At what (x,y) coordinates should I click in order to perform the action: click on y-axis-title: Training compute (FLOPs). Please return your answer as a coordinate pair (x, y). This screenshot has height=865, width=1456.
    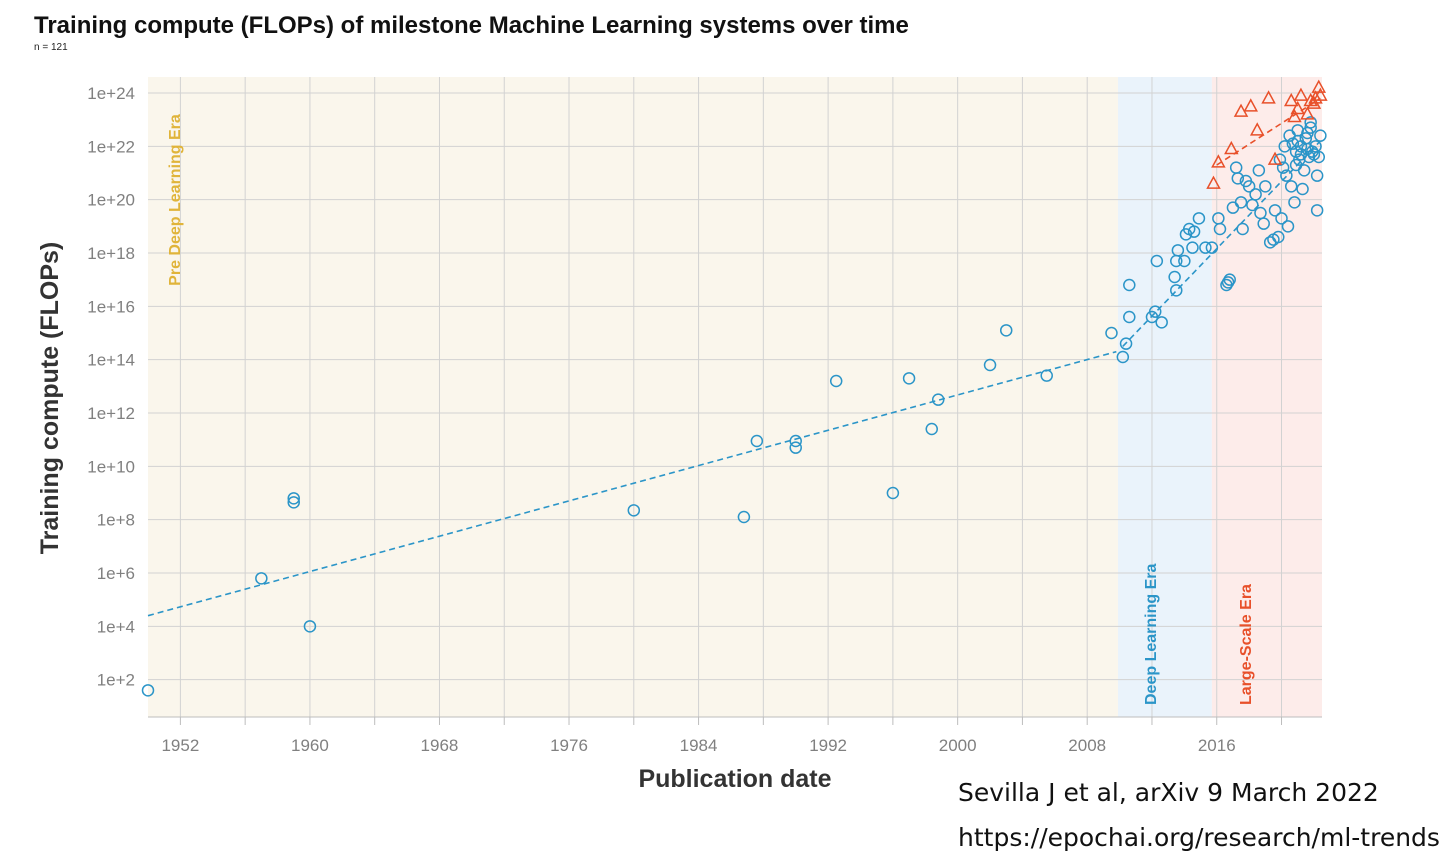
    Looking at the image, I should click on (50, 398).